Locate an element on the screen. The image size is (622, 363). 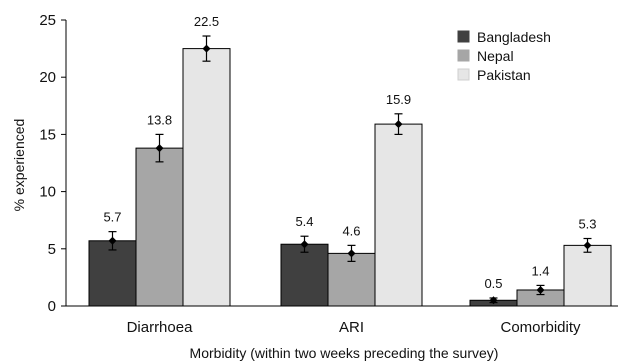
legend-label: Bangladesh is located at coordinates (514, 37).